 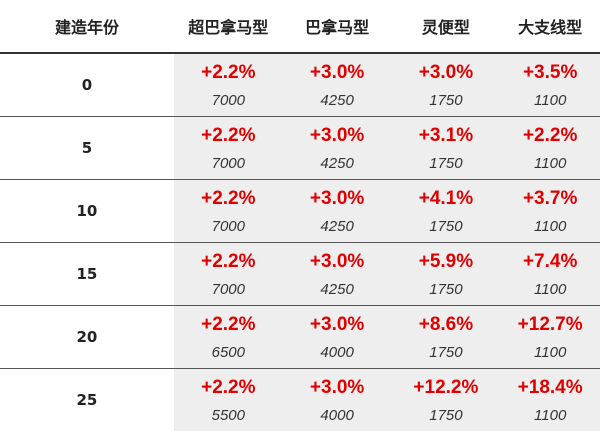 I want to click on build-year-cell: 5, so click(x=87, y=148).